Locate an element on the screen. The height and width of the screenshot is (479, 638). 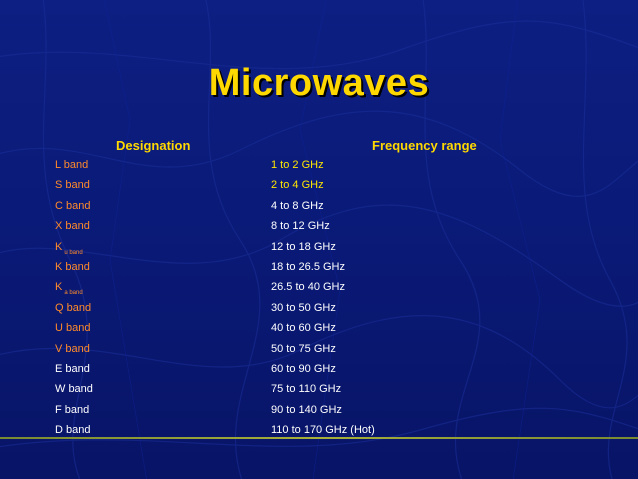
band-name: V band is located at coordinates (72, 348).